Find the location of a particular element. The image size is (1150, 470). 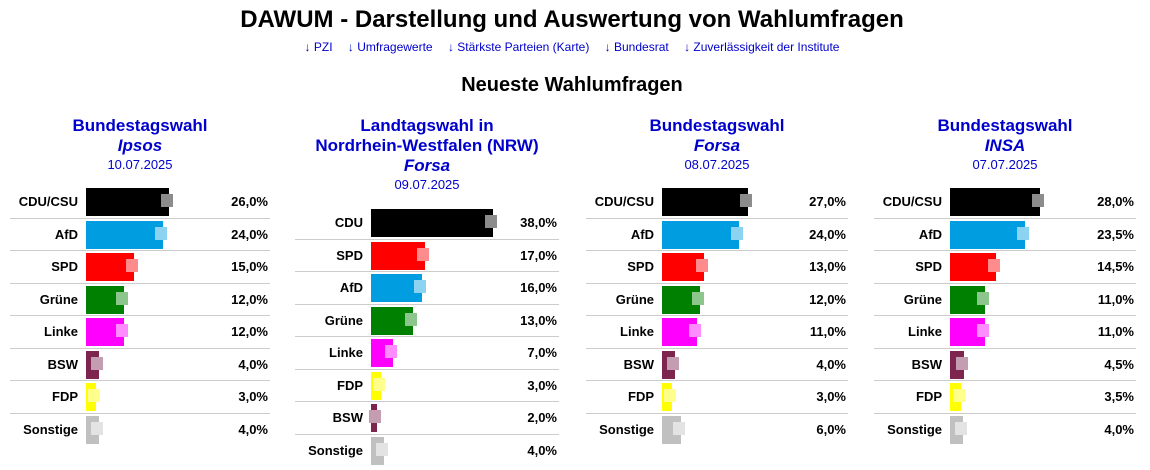

nav-link-umfragewerte: ↓ Umfragewerte is located at coordinates (390, 47).